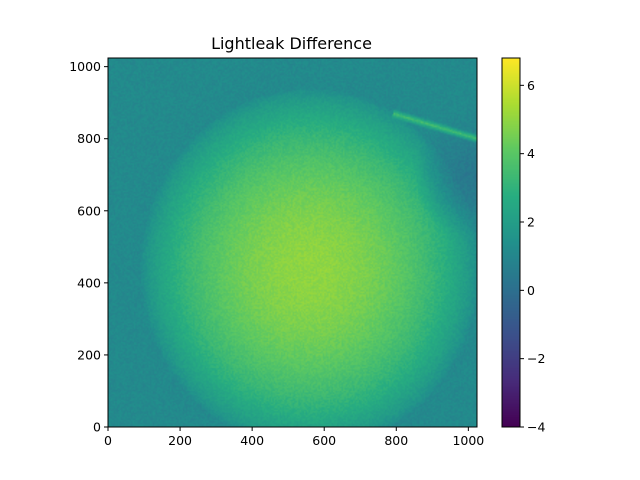 This screenshot has height=480, width=640. I want to click on y-tick-label: 600, so click(89, 210).